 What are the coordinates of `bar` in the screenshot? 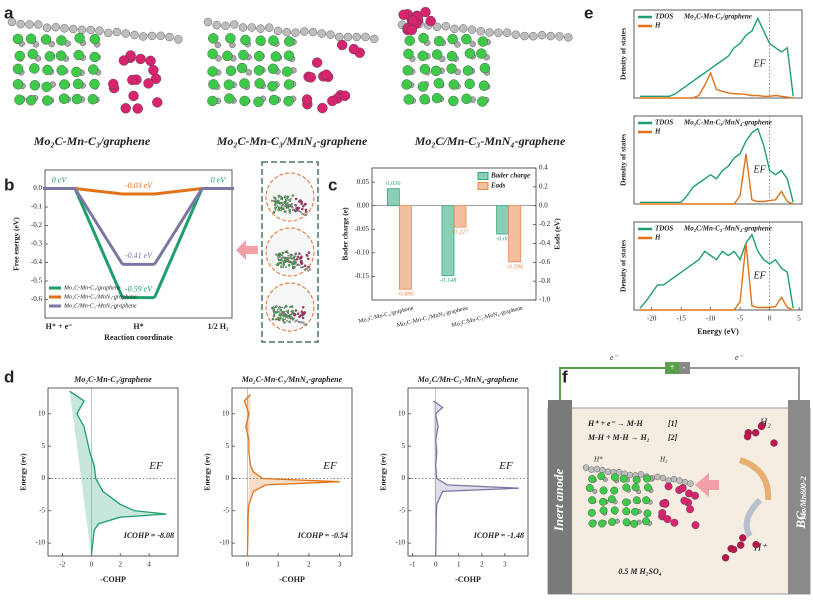 It's located at (448, 240).